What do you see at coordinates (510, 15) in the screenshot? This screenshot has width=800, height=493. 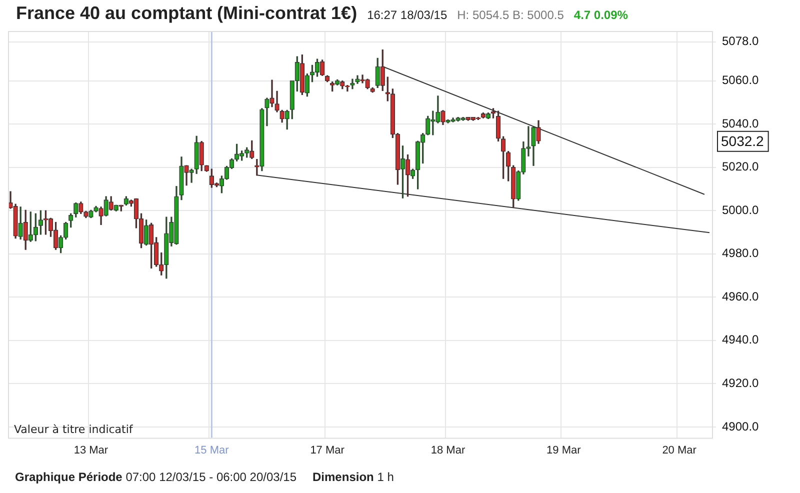 I see `text: H: 5054.5 B: 5000.5` at bounding box center [510, 15].